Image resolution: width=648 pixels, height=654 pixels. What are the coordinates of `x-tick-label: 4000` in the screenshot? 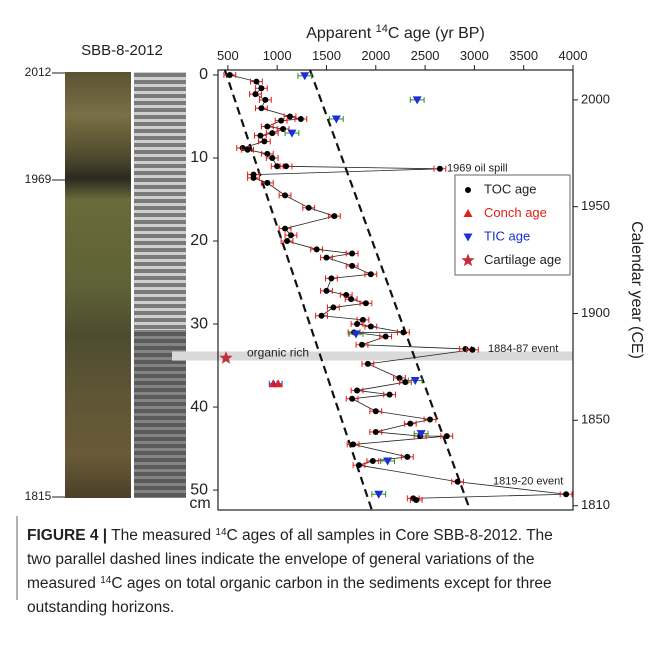 It's located at (573, 55).